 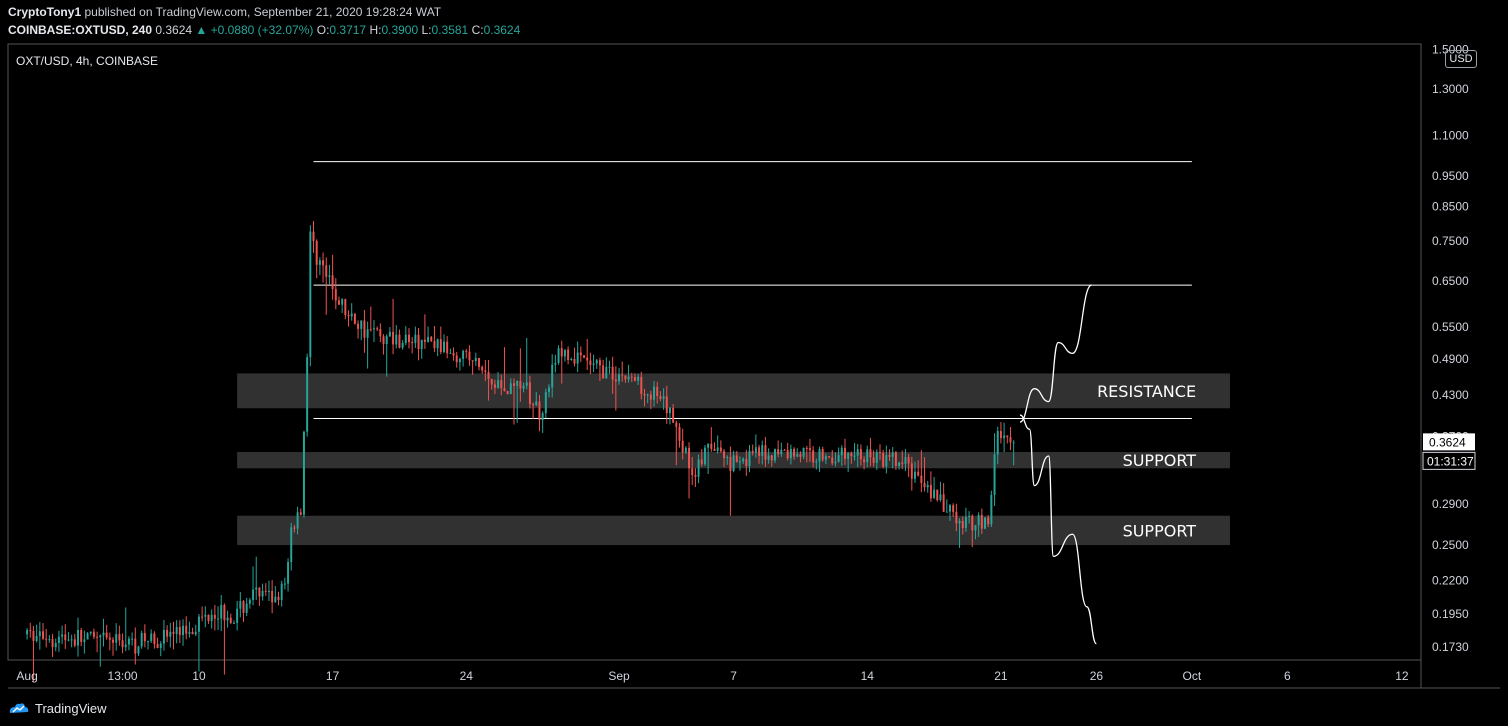 I want to click on price-tick-label: 0.9500, so click(x=1450, y=176).